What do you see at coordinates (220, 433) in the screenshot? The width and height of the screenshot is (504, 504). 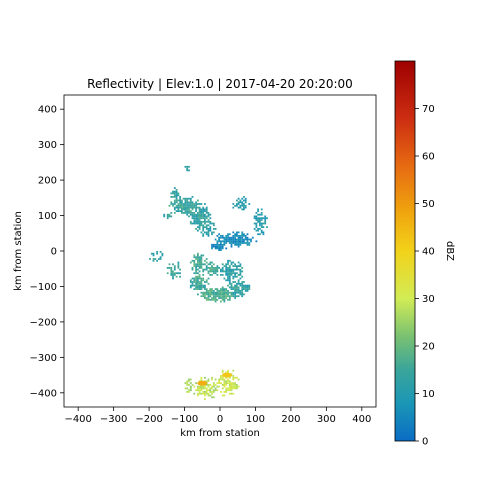 I see `x-axis-label: km from station` at bounding box center [220, 433].